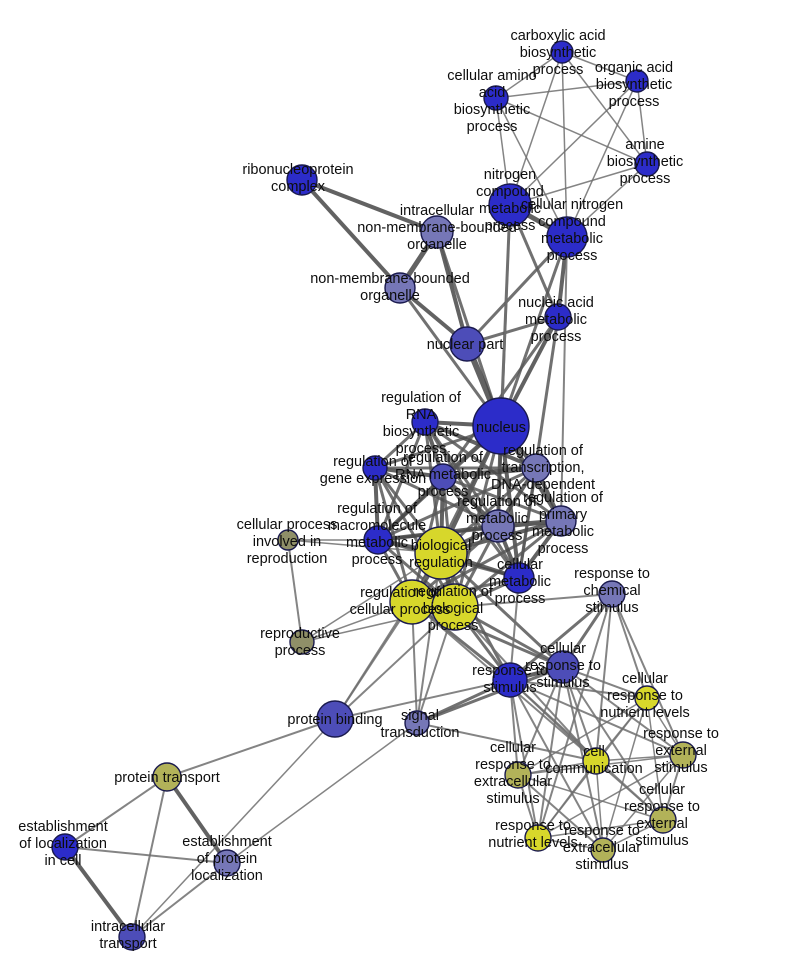 The width and height of the screenshot is (786, 971). I want to click on node-rpm, so click(561, 521).